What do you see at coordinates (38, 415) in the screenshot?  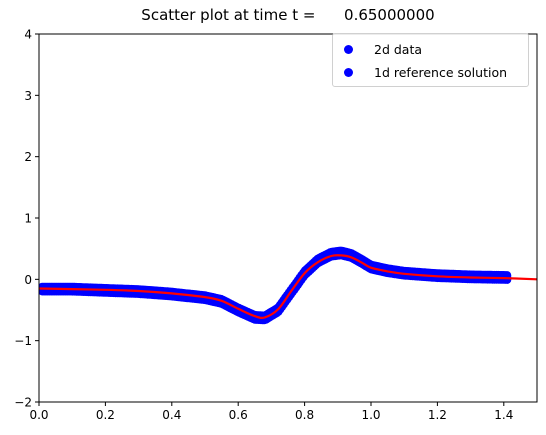 I see `x-tick-label: 0.0` at bounding box center [38, 415].